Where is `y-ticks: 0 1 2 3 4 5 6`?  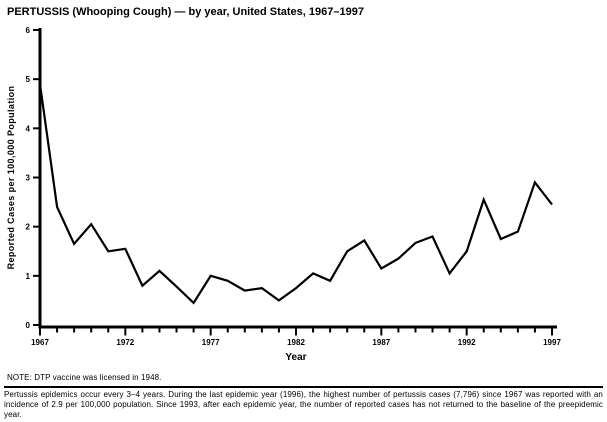 y-ticks: 0 1 2 3 4 5 6 is located at coordinates (33, 178).